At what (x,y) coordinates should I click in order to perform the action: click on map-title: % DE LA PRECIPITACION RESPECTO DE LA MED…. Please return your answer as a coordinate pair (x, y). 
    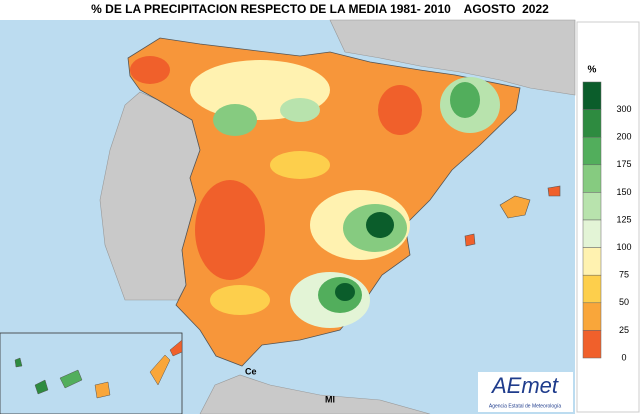
    Looking at the image, I should click on (320, 9).